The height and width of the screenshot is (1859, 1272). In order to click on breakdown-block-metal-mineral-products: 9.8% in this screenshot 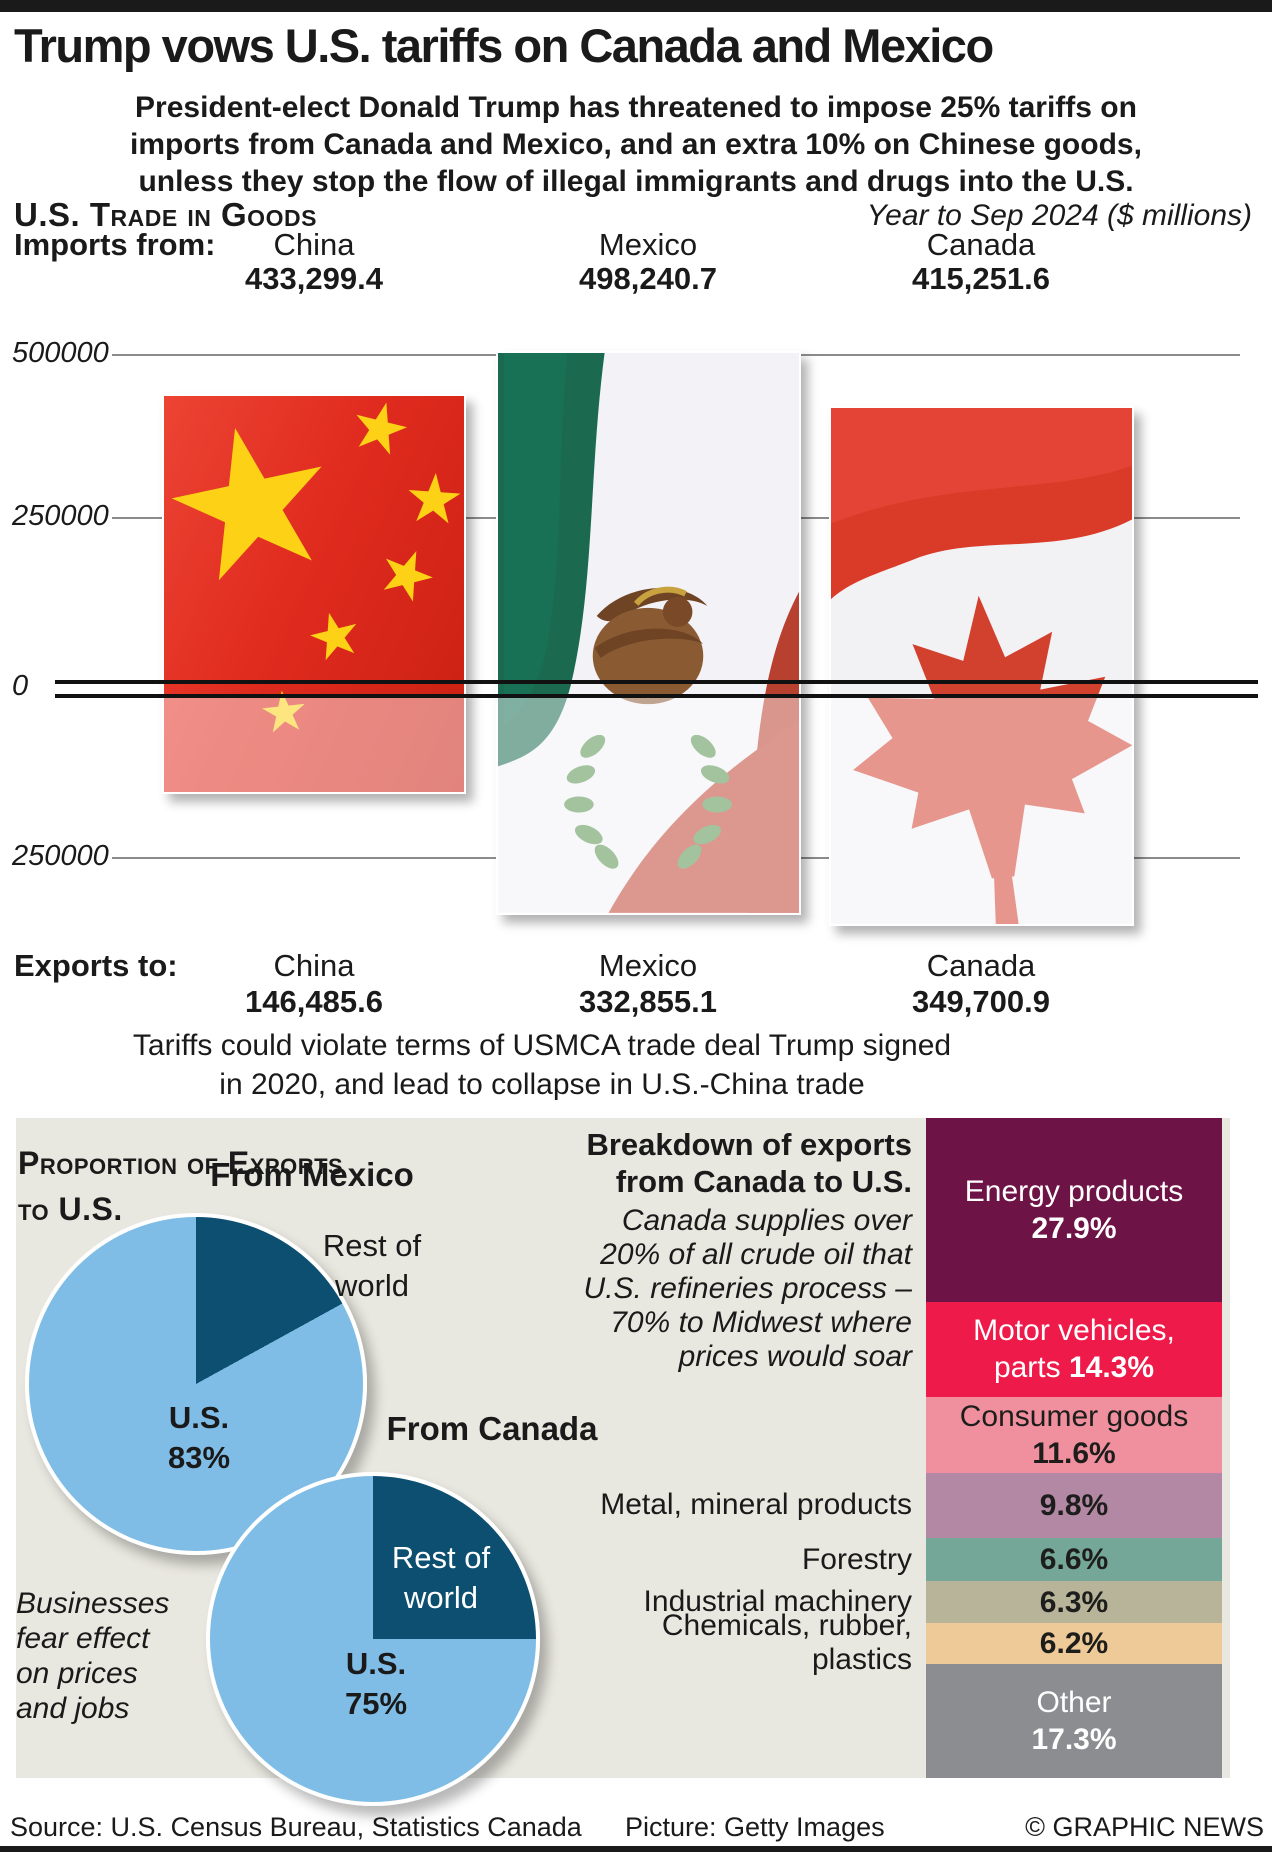, I will do `click(1074, 1505)`.